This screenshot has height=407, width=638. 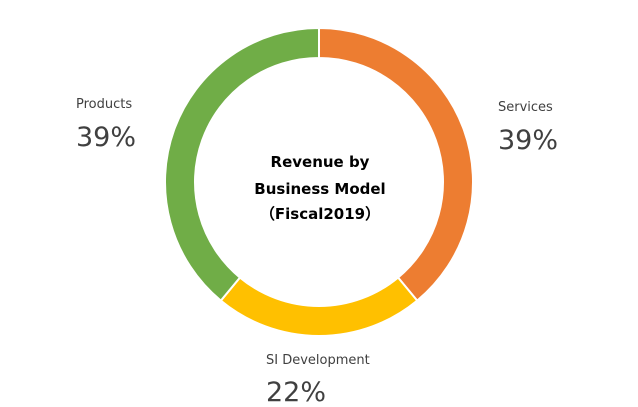 I want to click on data-label-products: 39%, so click(x=106, y=137).